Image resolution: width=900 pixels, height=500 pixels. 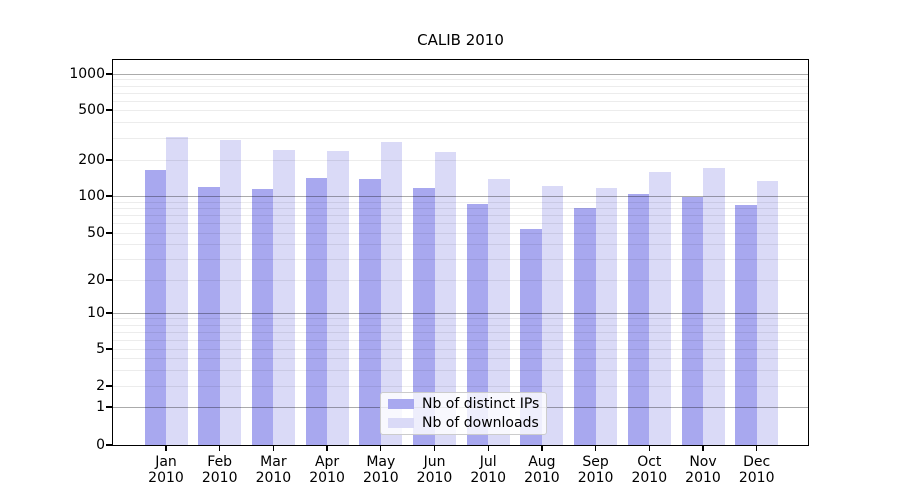 I want to click on x-tick-label: Jul 2010, so click(x=488, y=470).